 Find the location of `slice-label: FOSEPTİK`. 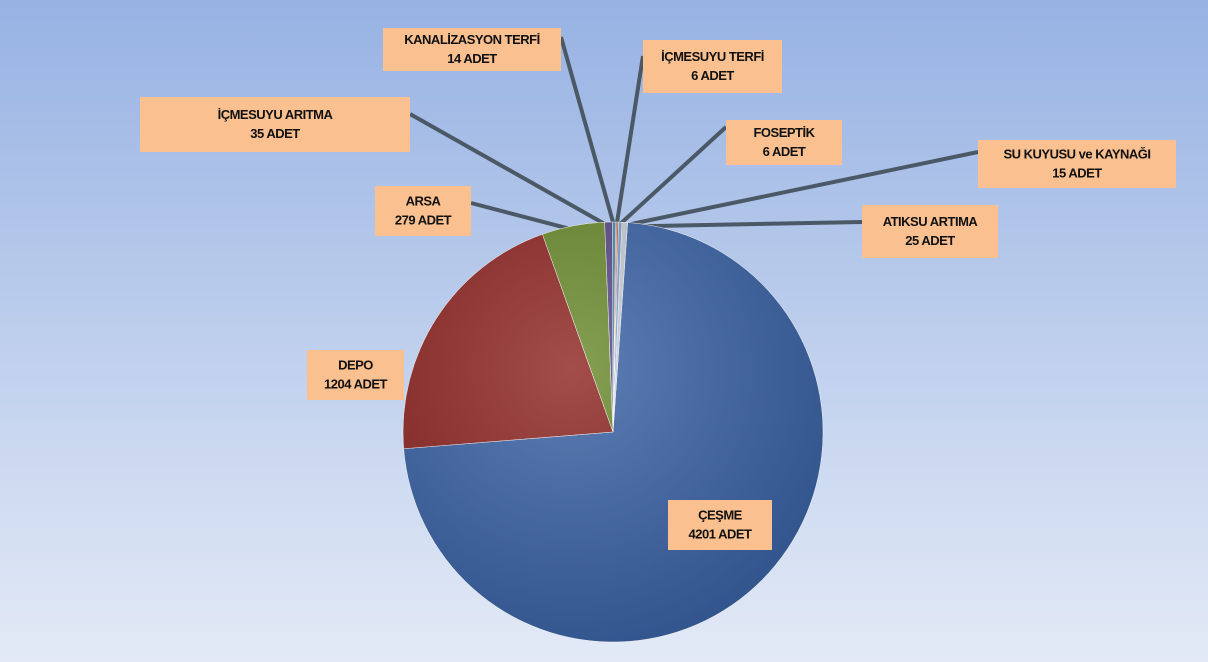

slice-label: FOSEPTİK is located at coordinates (784, 132).